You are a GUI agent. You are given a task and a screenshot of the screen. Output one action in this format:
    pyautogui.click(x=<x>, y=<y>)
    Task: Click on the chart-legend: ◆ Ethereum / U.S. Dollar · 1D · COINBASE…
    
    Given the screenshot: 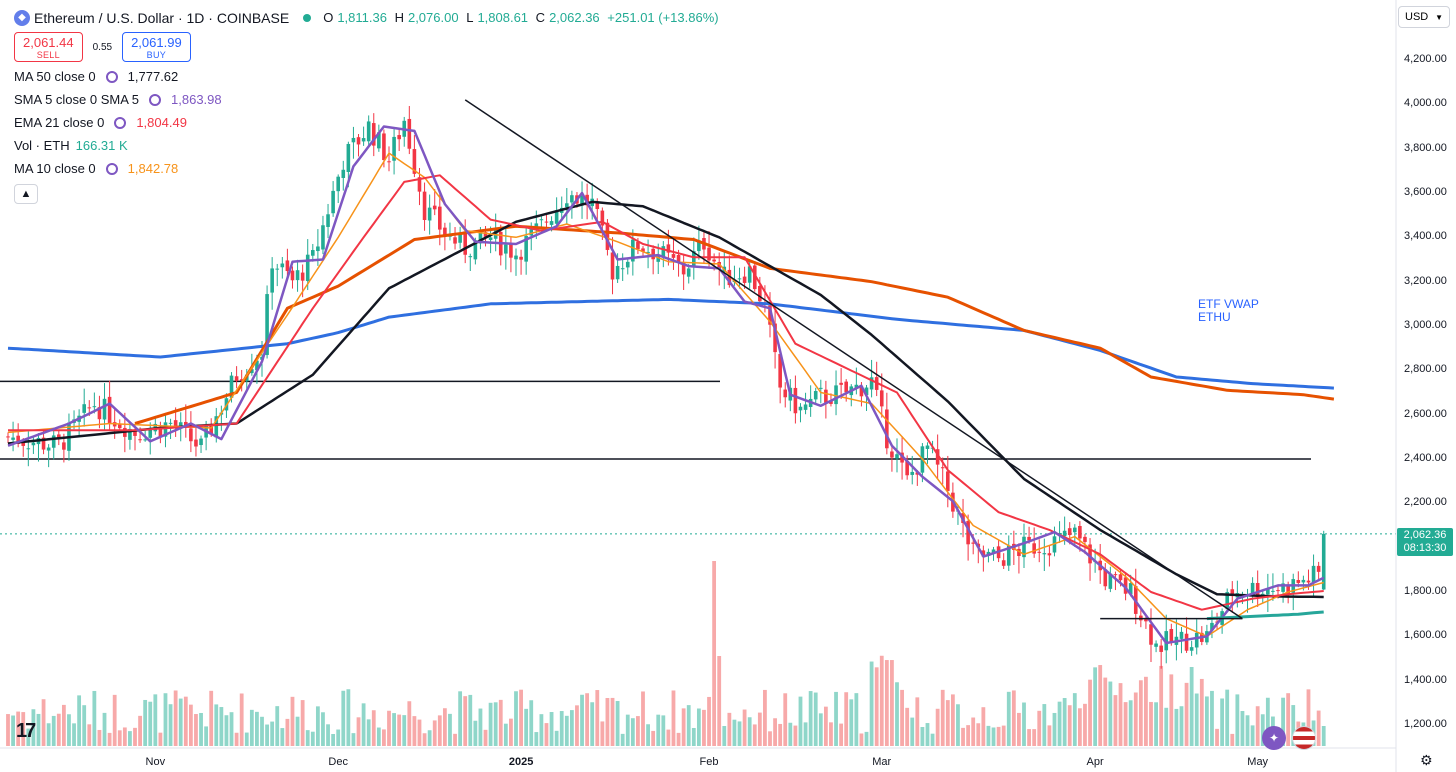 What is the action you would take?
    pyautogui.click(x=368, y=105)
    